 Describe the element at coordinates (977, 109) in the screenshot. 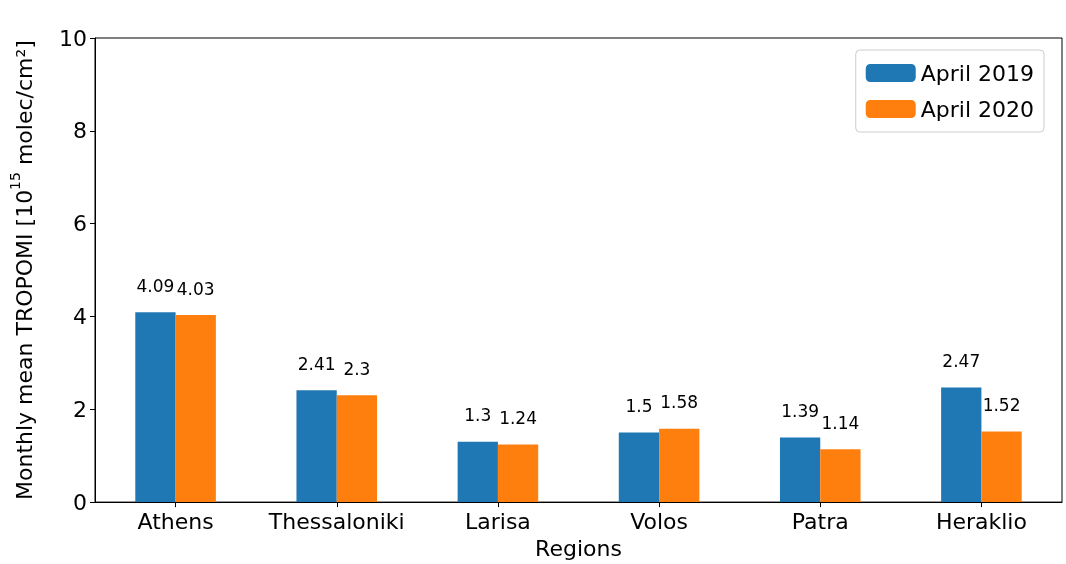

I see `legend-label: April 2020` at that location.